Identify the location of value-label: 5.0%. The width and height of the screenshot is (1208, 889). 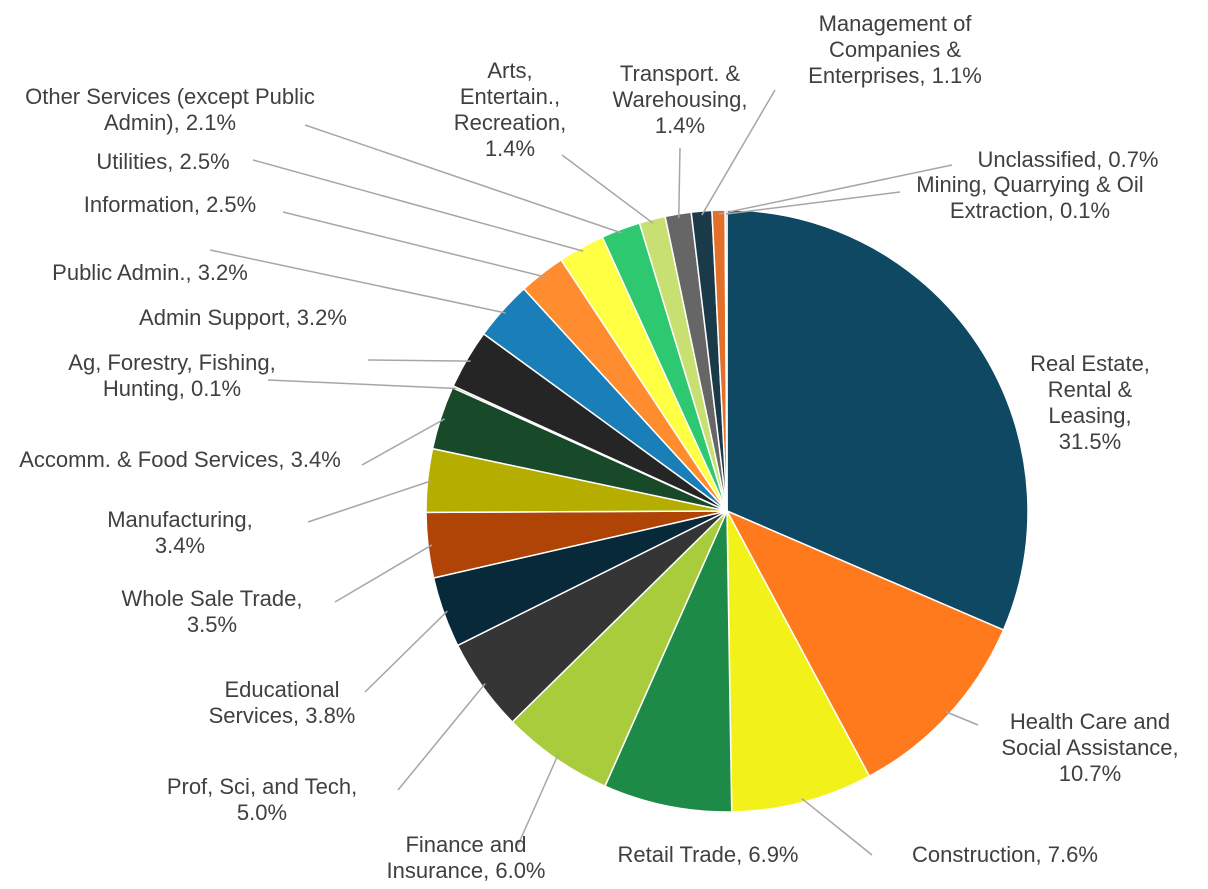
(262, 812).